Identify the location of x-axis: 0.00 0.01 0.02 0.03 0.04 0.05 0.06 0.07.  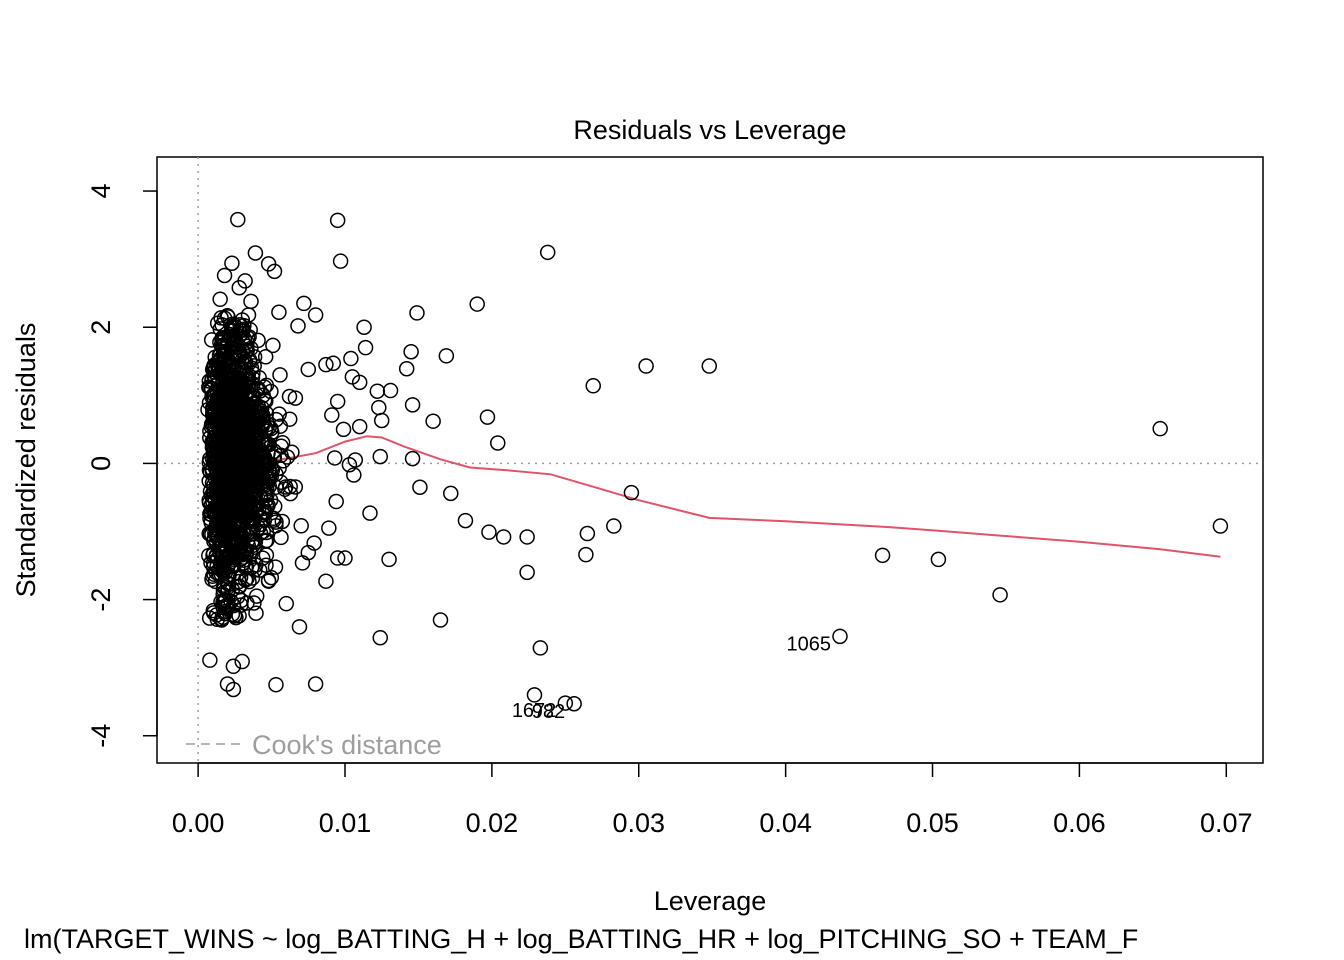
(712, 800).